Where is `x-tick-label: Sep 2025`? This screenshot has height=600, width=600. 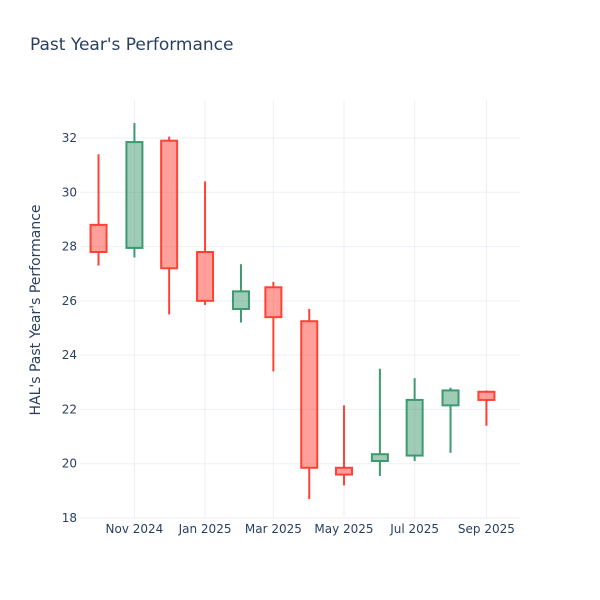 x-tick-label: Sep 2025 is located at coordinates (486, 529).